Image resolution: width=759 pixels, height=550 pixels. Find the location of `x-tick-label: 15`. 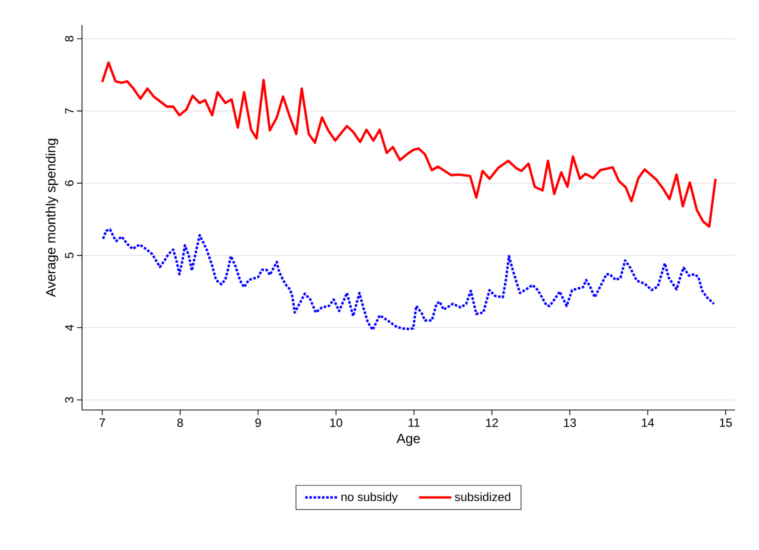

x-tick-label: 15 is located at coordinates (726, 422).